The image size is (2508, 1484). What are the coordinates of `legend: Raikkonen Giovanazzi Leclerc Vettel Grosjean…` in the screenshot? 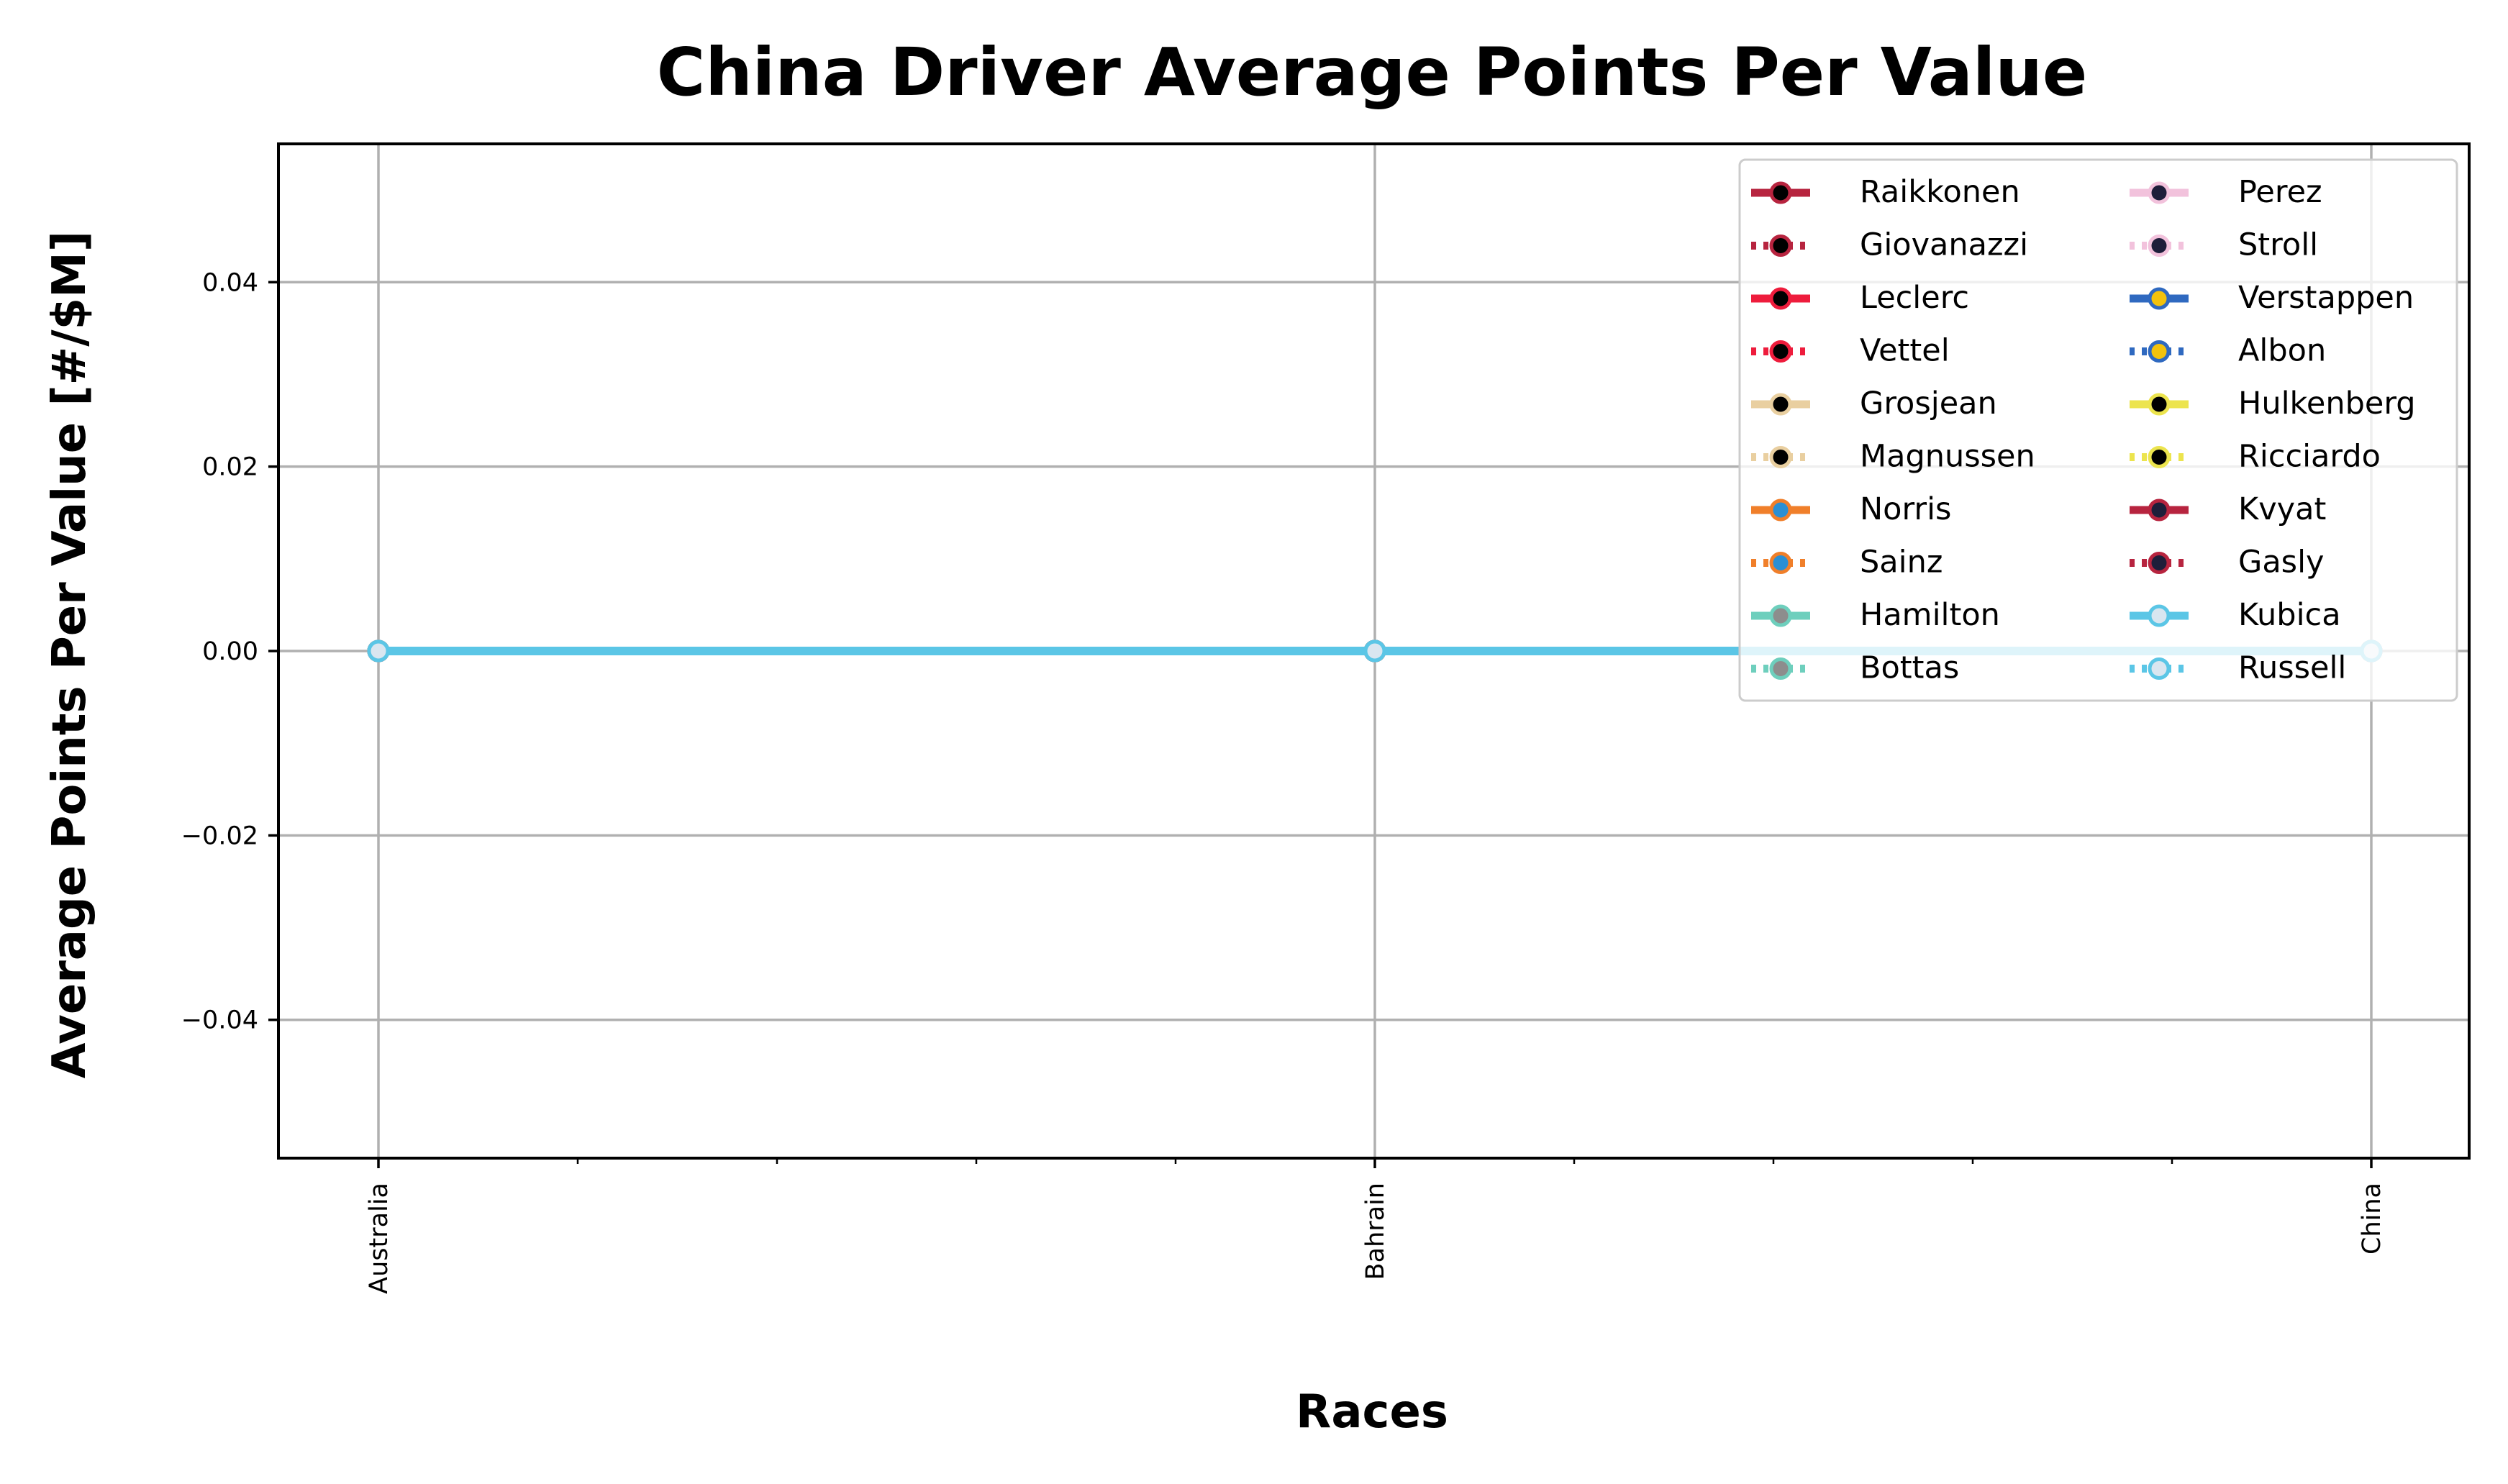 It's located at (2098, 430).